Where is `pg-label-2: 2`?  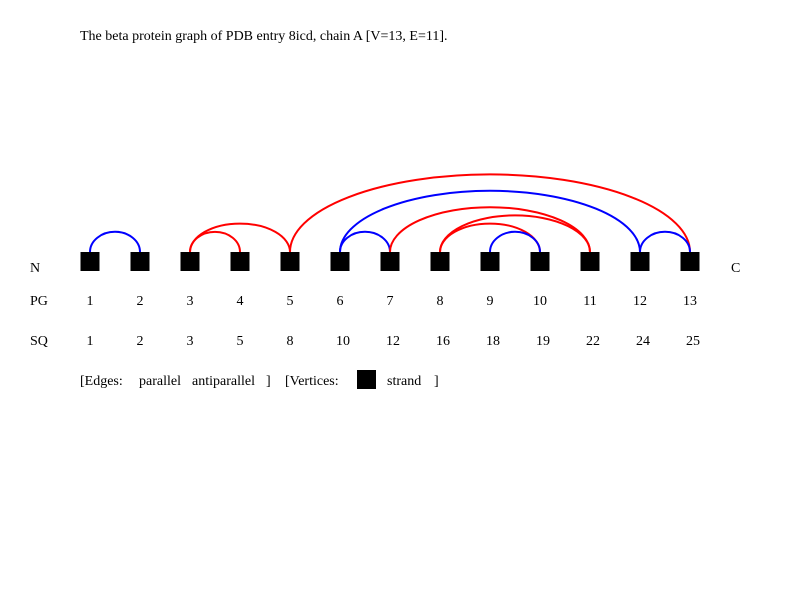
pg-label-2: 2 is located at coordinates (140, 301).